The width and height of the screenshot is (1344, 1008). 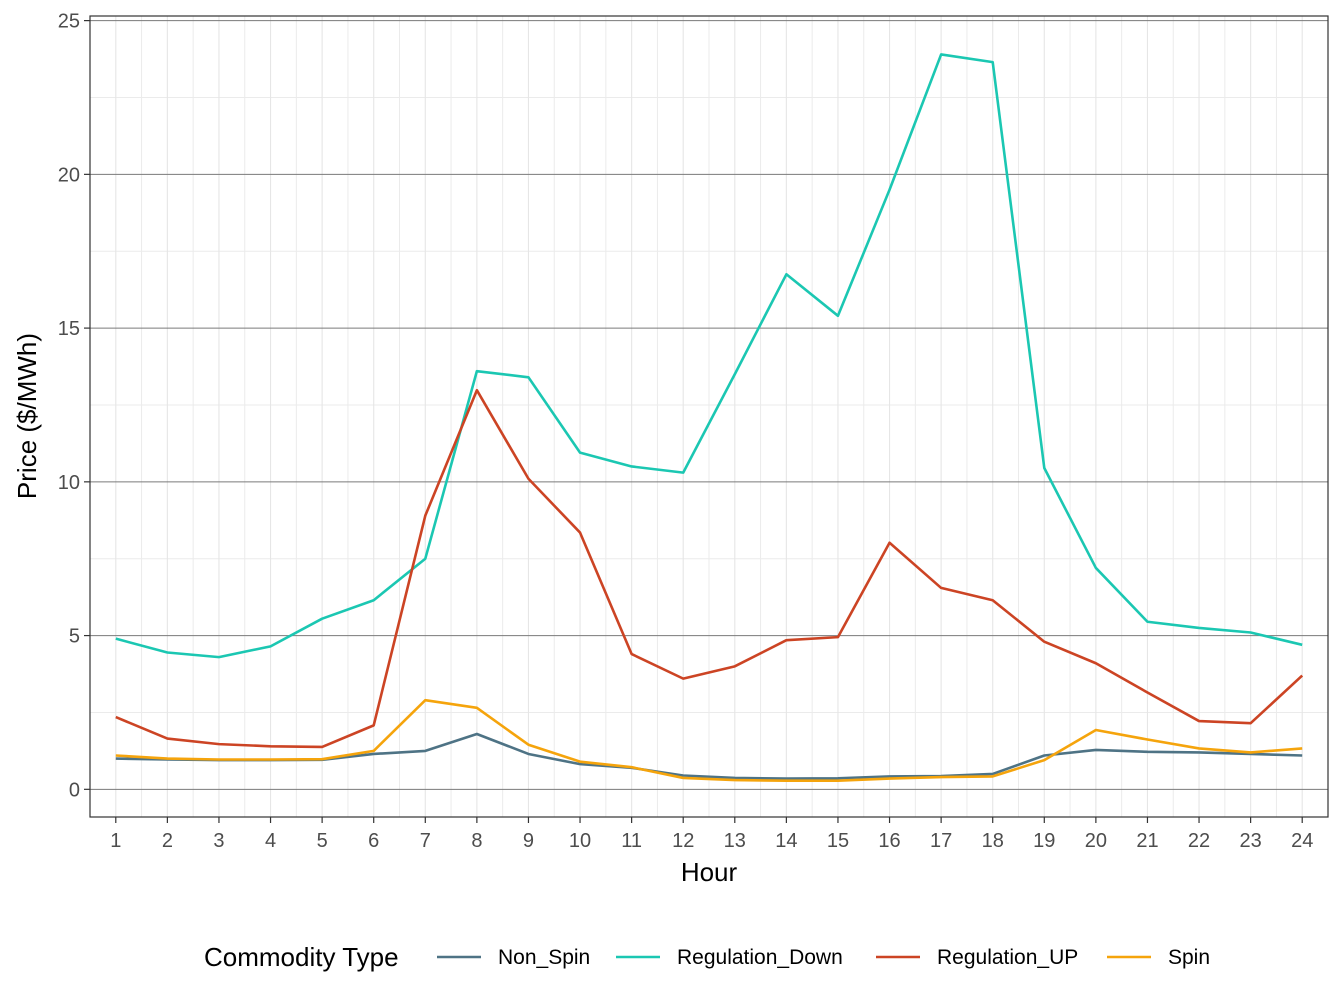 What do you see at coordinates (115, 841) in the screenshot?
I see `x-tick-label: 1` at bounding box center [115, 841].